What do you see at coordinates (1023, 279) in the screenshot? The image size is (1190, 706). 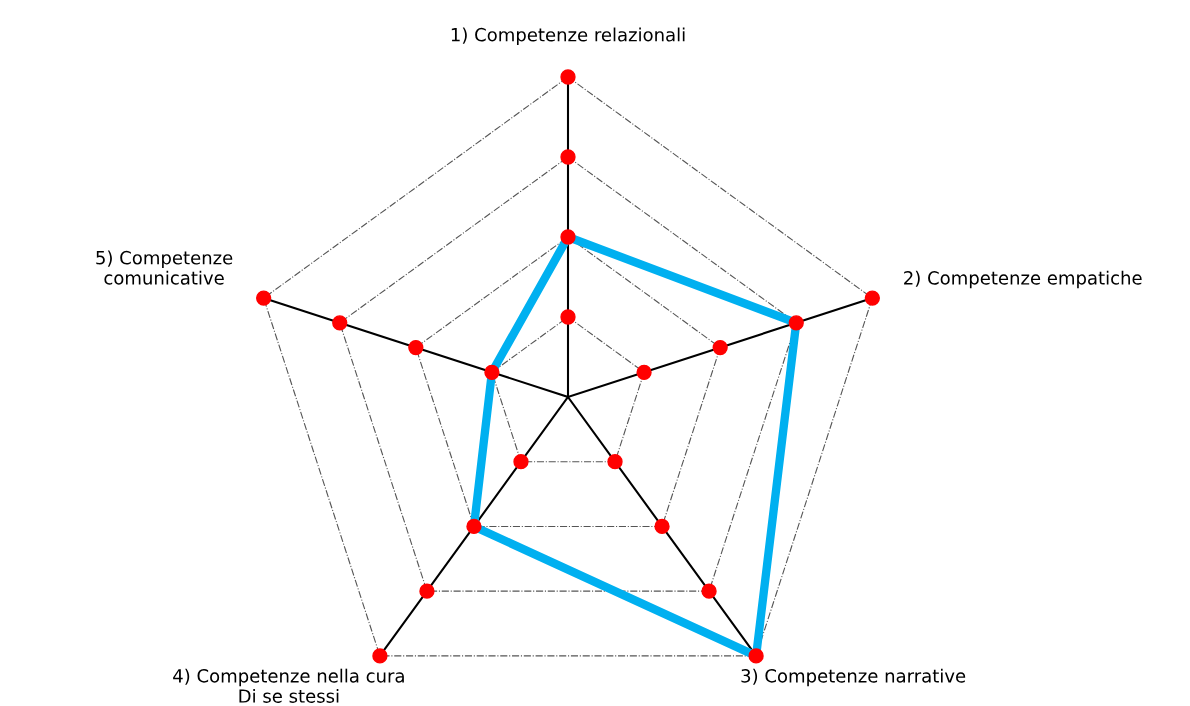 I see `spoke-label: 2) Competenze empatiche` at bounding box center [1023, 279].